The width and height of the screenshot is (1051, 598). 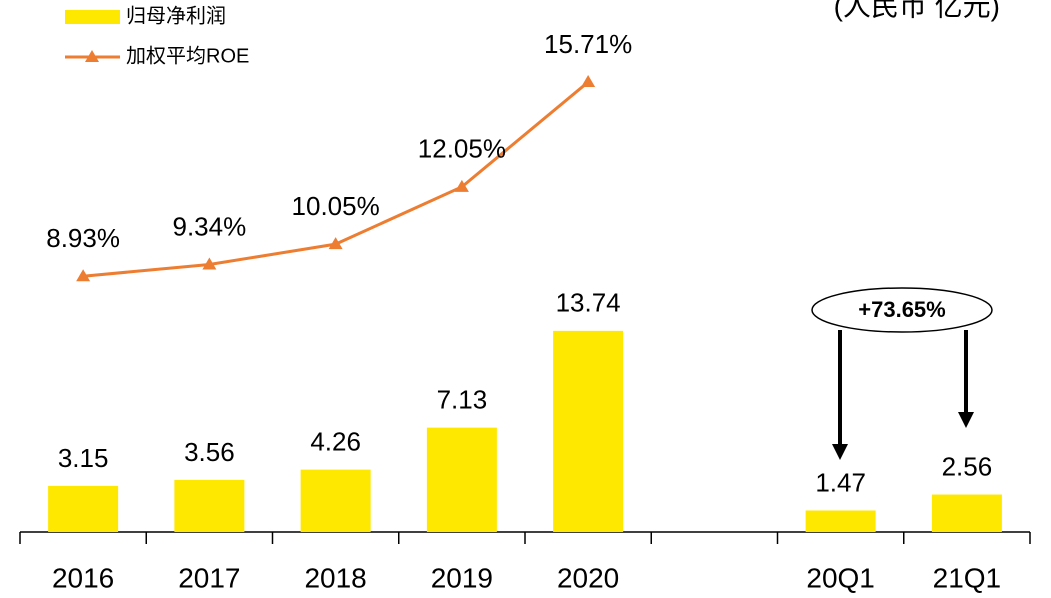 I want to click on bar-label: 13.74, so click(x=588, y=303).